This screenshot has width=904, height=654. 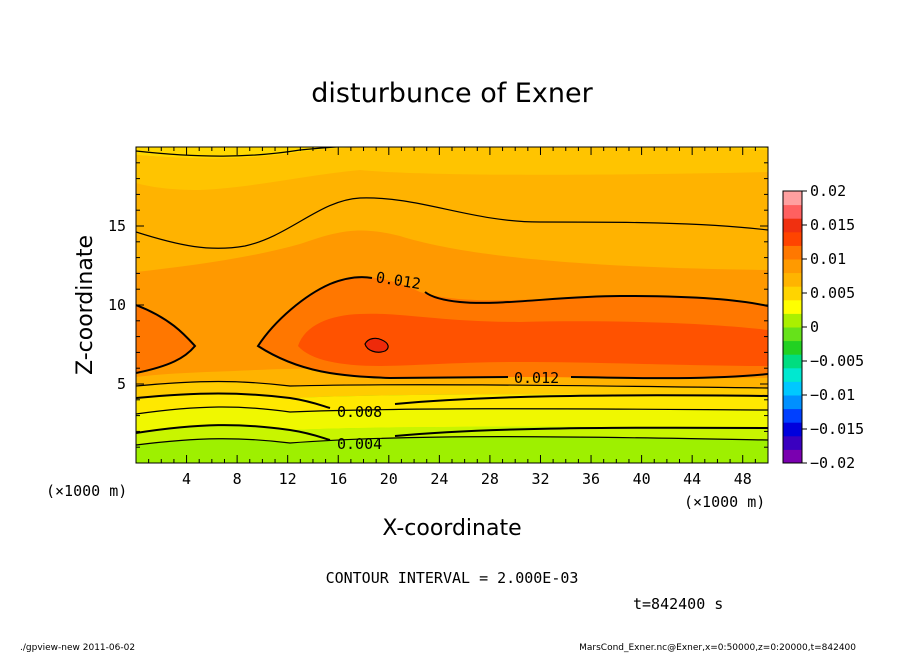 I want to click on colorbar-tick-label: −0.01, so click(x=832, y=395).